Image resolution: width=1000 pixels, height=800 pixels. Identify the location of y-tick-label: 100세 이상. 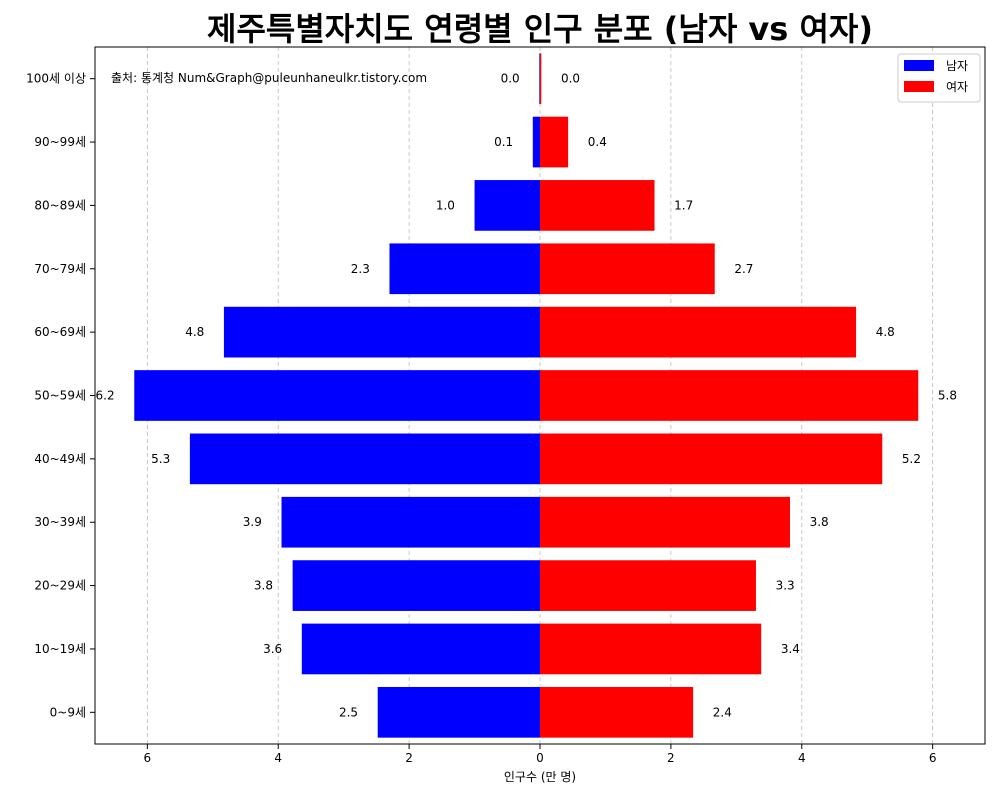
(56, 79).